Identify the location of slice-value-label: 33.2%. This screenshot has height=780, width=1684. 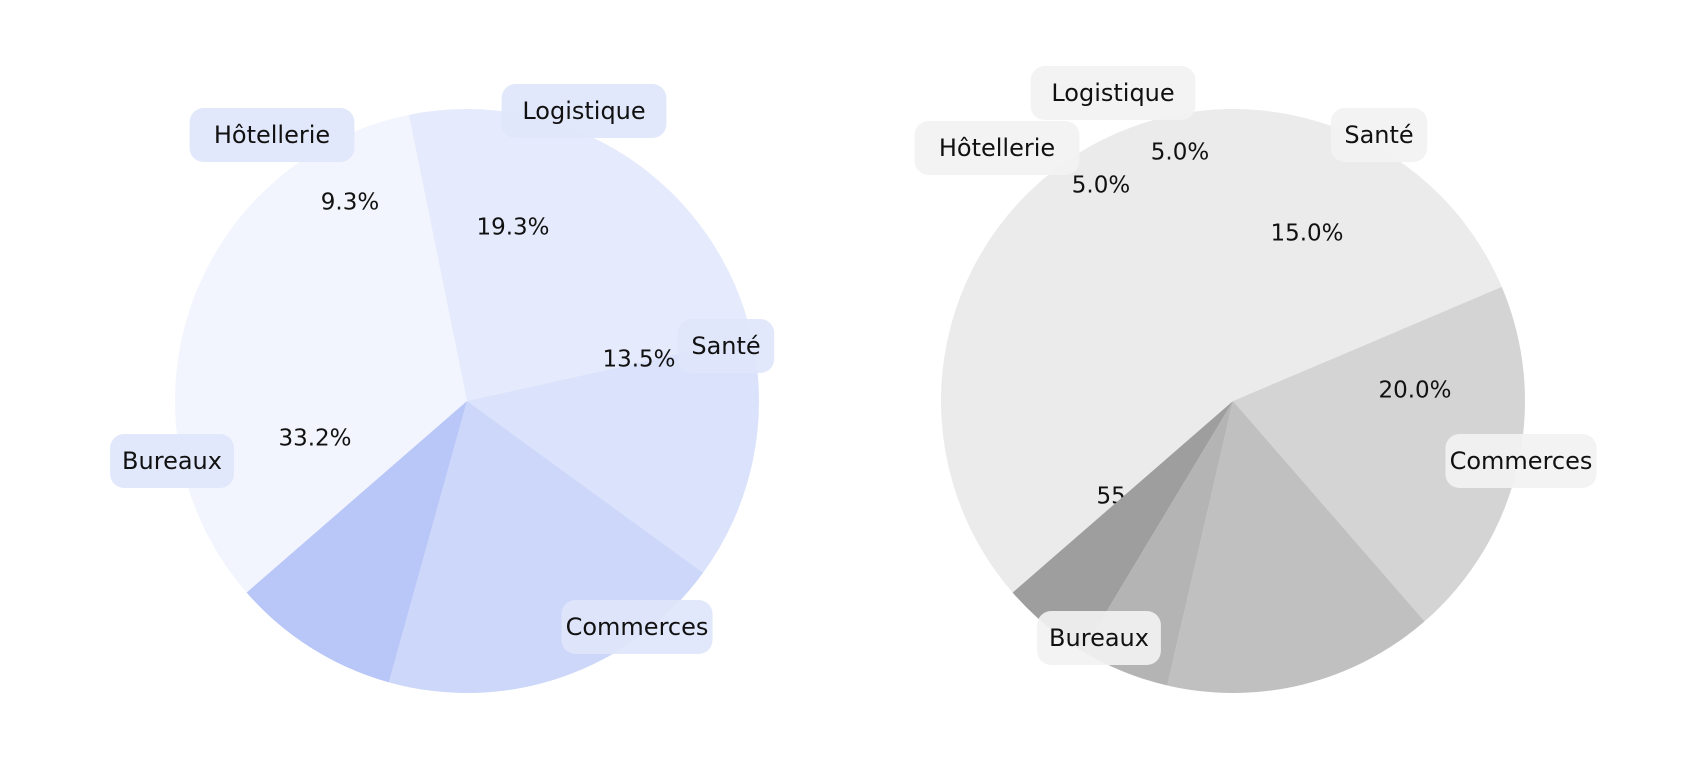
(314, 439).